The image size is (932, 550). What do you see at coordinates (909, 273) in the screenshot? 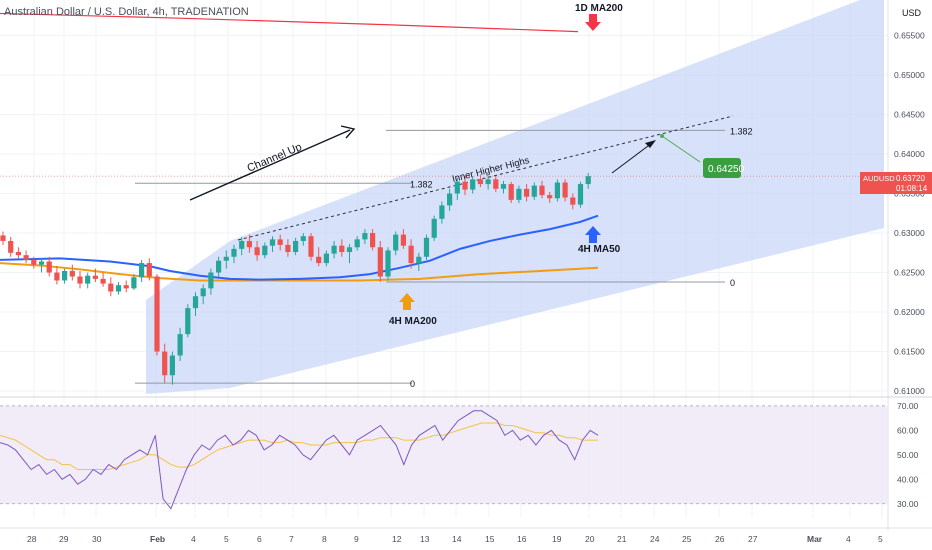
I see `price-tick-label: 0.62500` at bounding box center [909, 273].